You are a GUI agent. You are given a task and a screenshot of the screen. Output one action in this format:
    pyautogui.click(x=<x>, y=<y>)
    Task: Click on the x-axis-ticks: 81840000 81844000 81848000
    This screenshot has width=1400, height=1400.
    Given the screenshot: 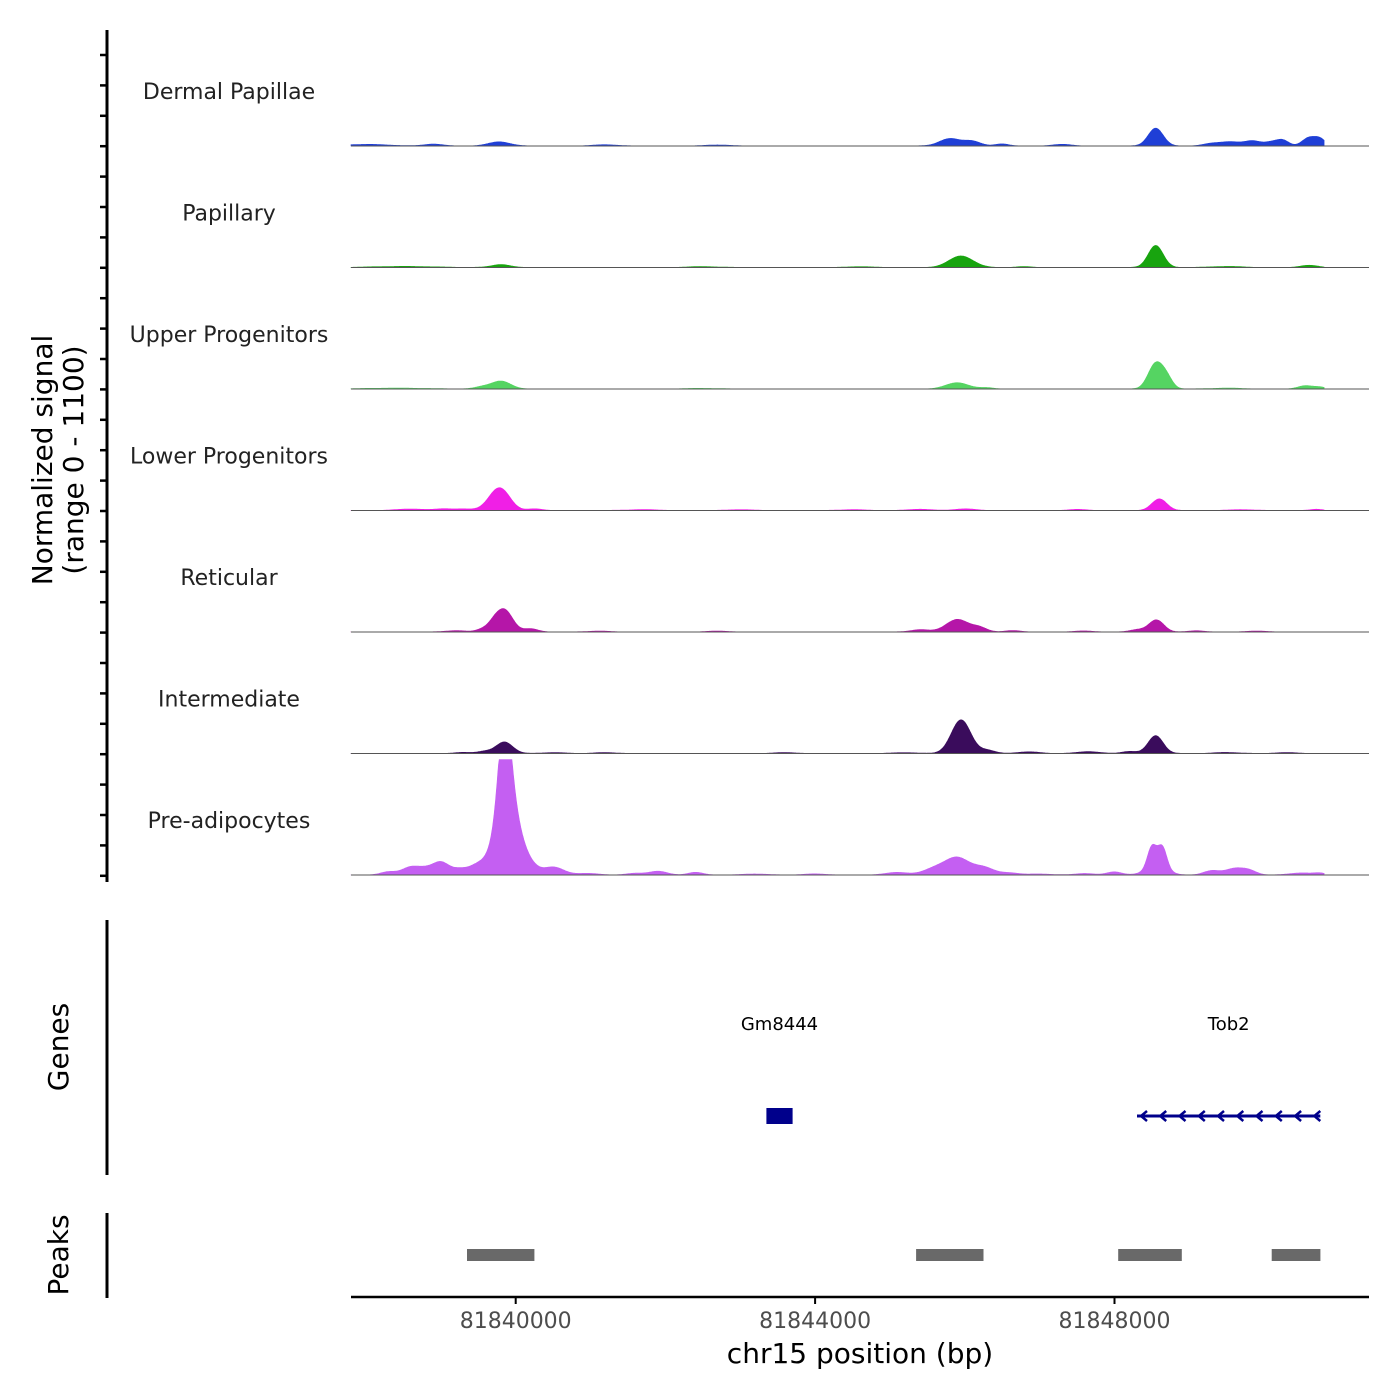 What is the action you would take?
    pyautogui.click(x=815, y=1315)
    